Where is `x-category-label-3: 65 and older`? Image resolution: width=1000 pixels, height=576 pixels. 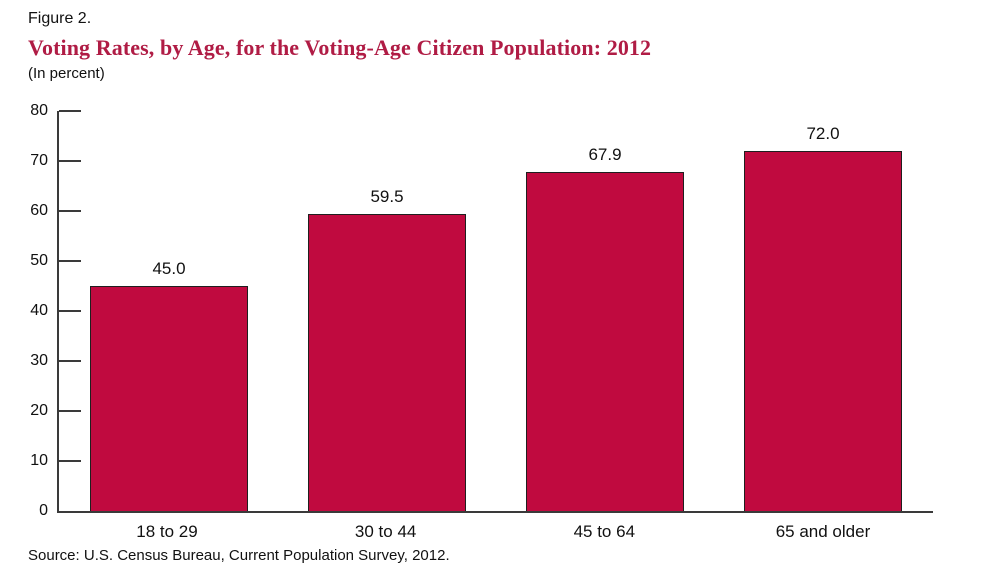 x-category-label-3: 65 and older is located at coordinates (823, 531).